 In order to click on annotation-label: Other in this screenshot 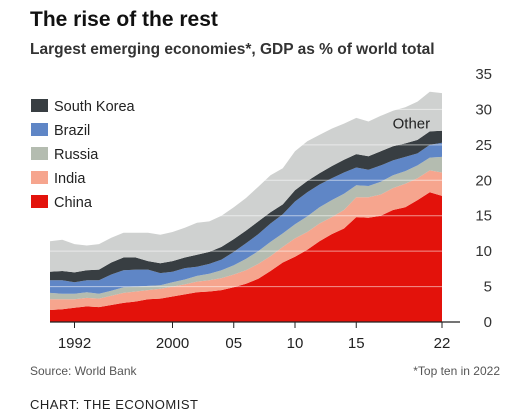, I will do `click(412, 124)`.